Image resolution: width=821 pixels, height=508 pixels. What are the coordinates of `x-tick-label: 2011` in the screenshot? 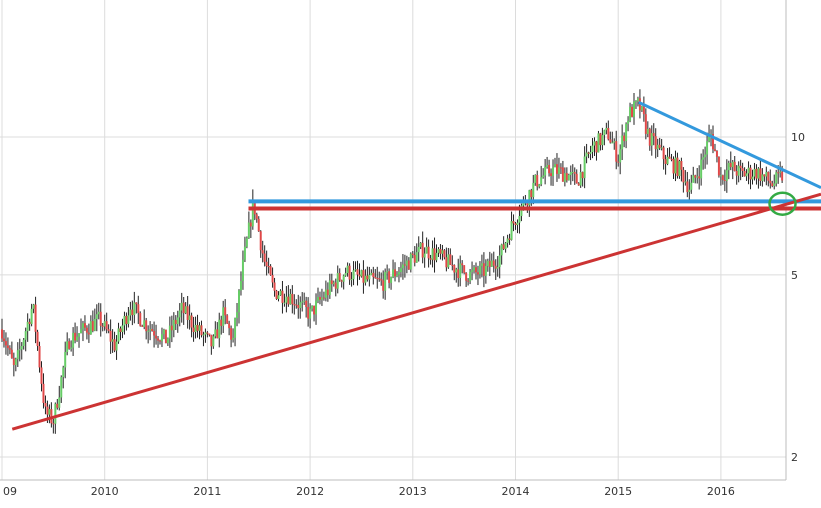 It's located at (207, 491).